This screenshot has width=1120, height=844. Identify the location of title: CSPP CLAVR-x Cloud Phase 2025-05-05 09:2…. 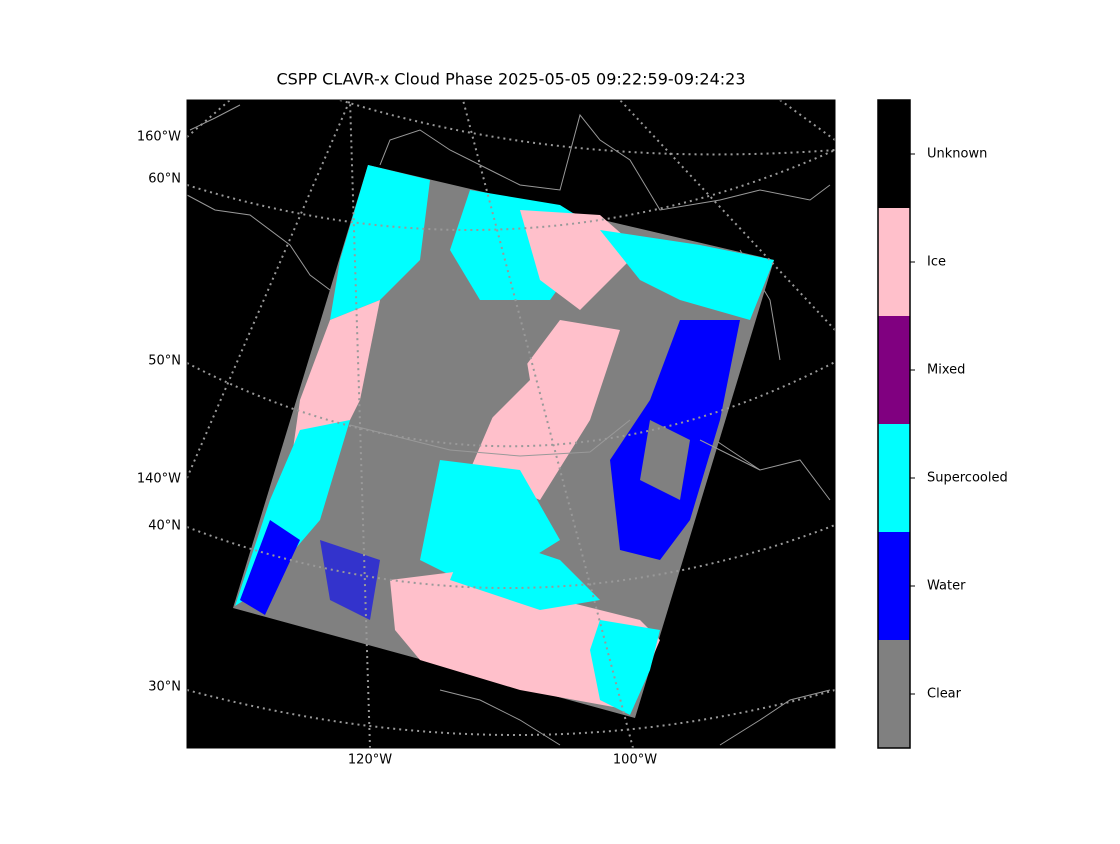
(510, 79).